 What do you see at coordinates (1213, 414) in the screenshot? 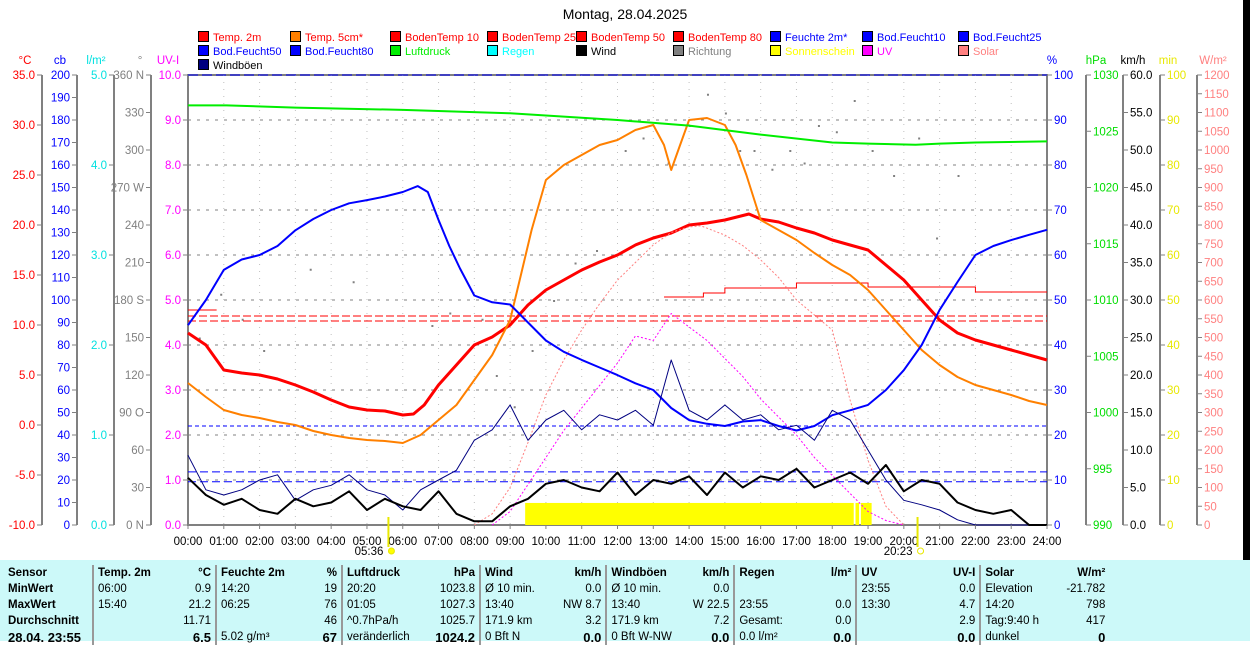
I see `axis-tick-label: 300` at bounding box center [1213, 414].